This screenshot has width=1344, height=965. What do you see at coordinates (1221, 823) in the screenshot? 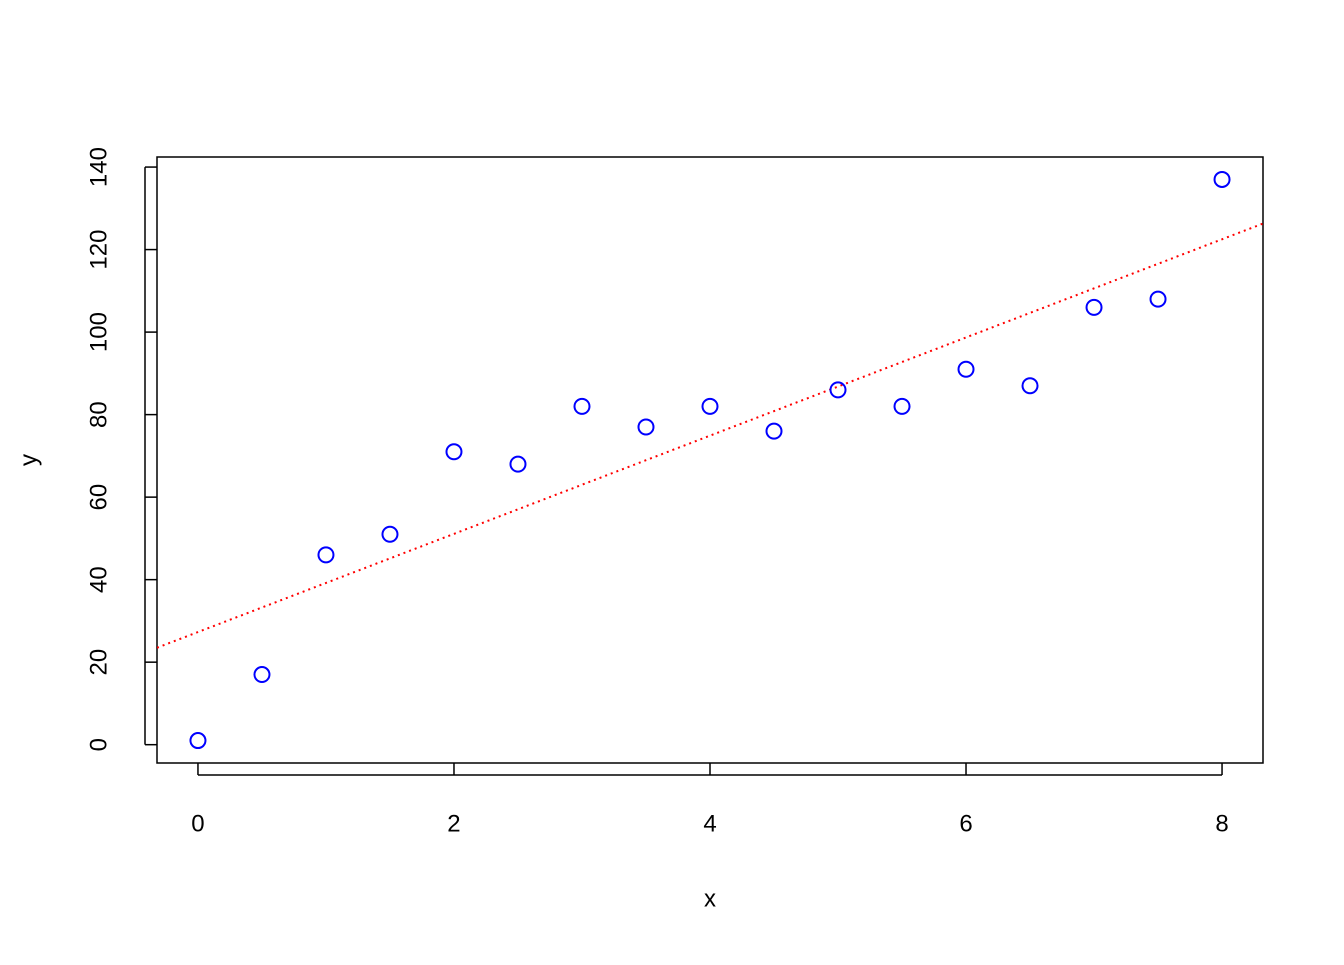
I see `x-tick-label: 8` at bounding box center [1221, 823].